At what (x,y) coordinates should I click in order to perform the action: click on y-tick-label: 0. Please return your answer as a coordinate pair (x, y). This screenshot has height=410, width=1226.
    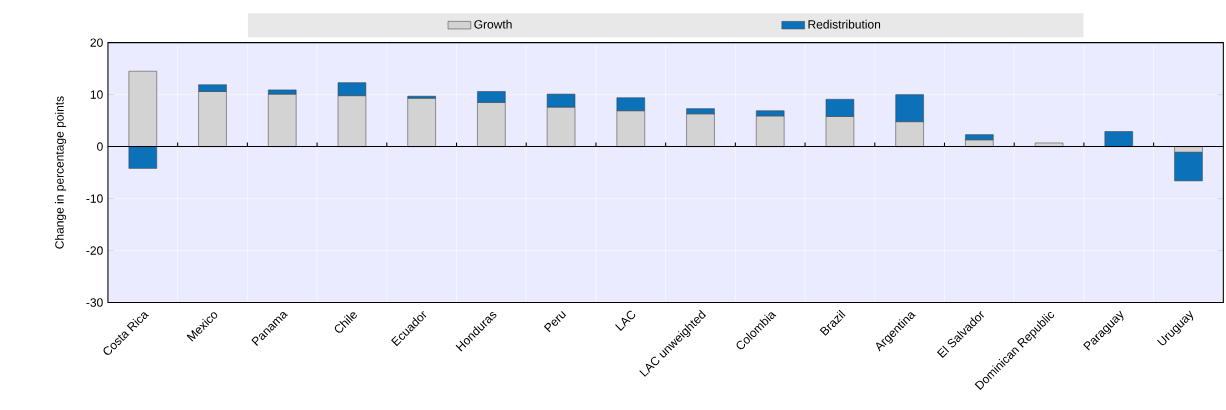
    Looking at the image, I should click on (100, 146).